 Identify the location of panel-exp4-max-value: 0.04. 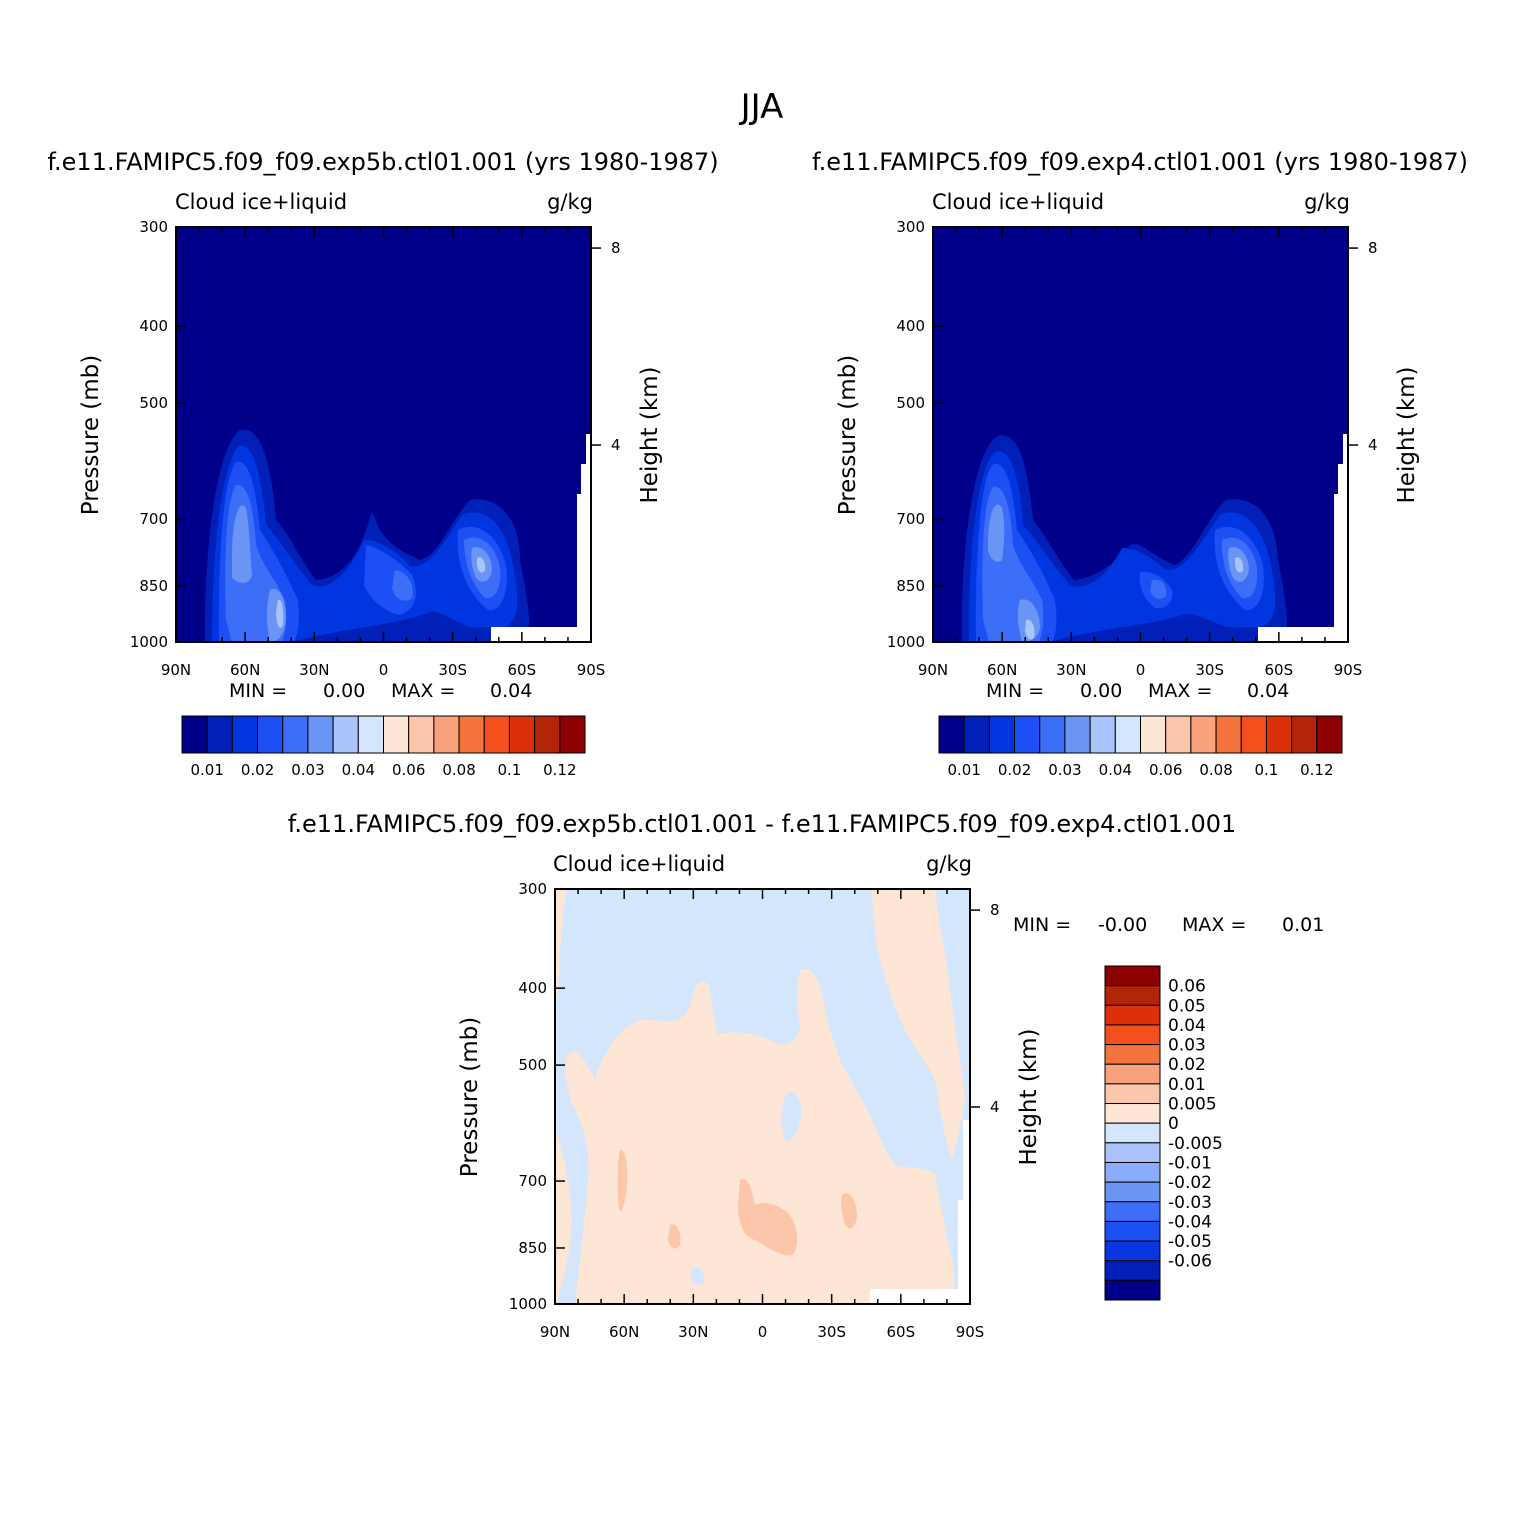
(1268, 691).